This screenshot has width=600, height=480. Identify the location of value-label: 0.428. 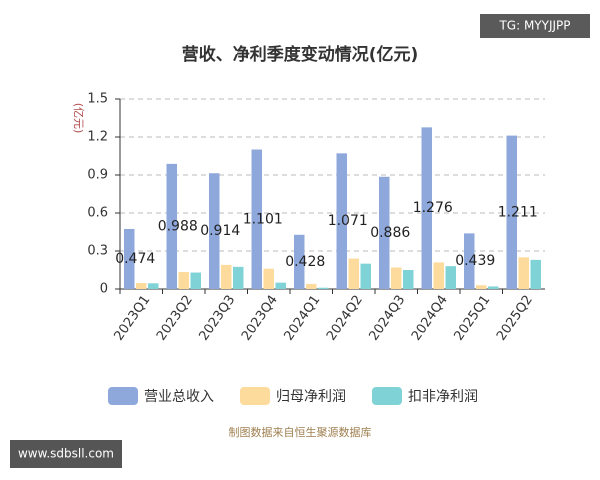
(305, 262).